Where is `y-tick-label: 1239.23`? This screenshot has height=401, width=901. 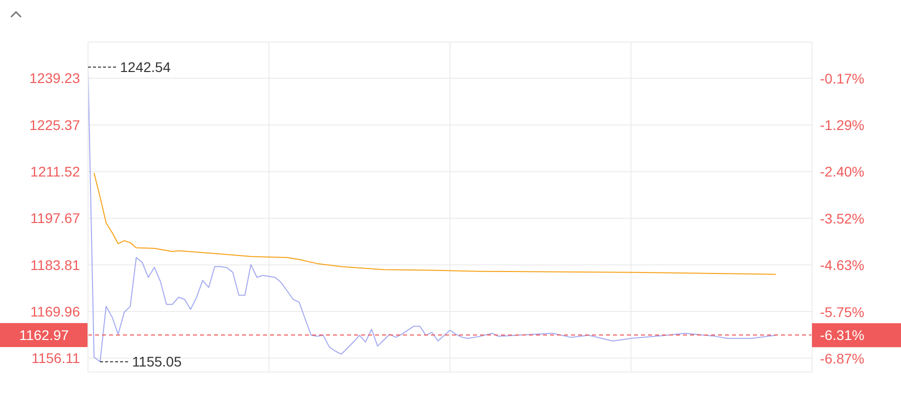 y-tick-label: 1239.23 is located at coordinates (54, 78).